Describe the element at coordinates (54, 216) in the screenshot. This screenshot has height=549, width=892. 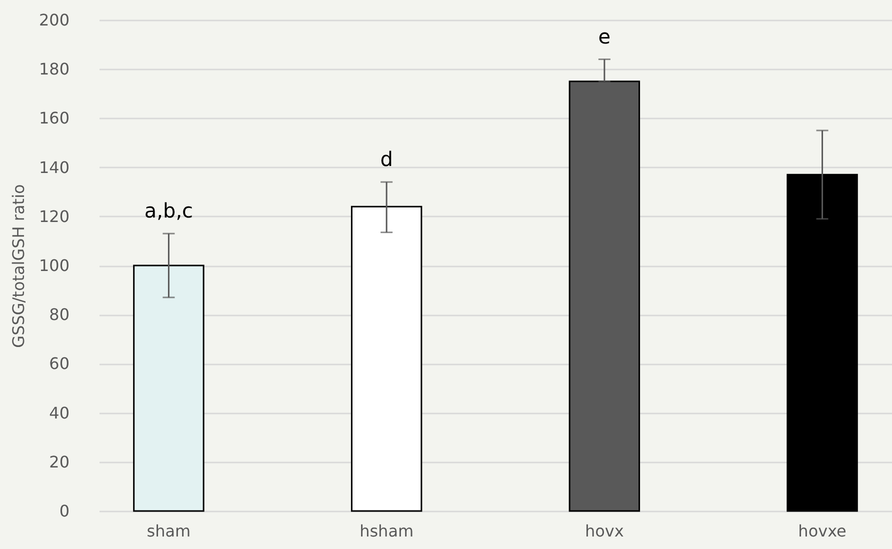
I see `y-tick-label: 120` at that location.